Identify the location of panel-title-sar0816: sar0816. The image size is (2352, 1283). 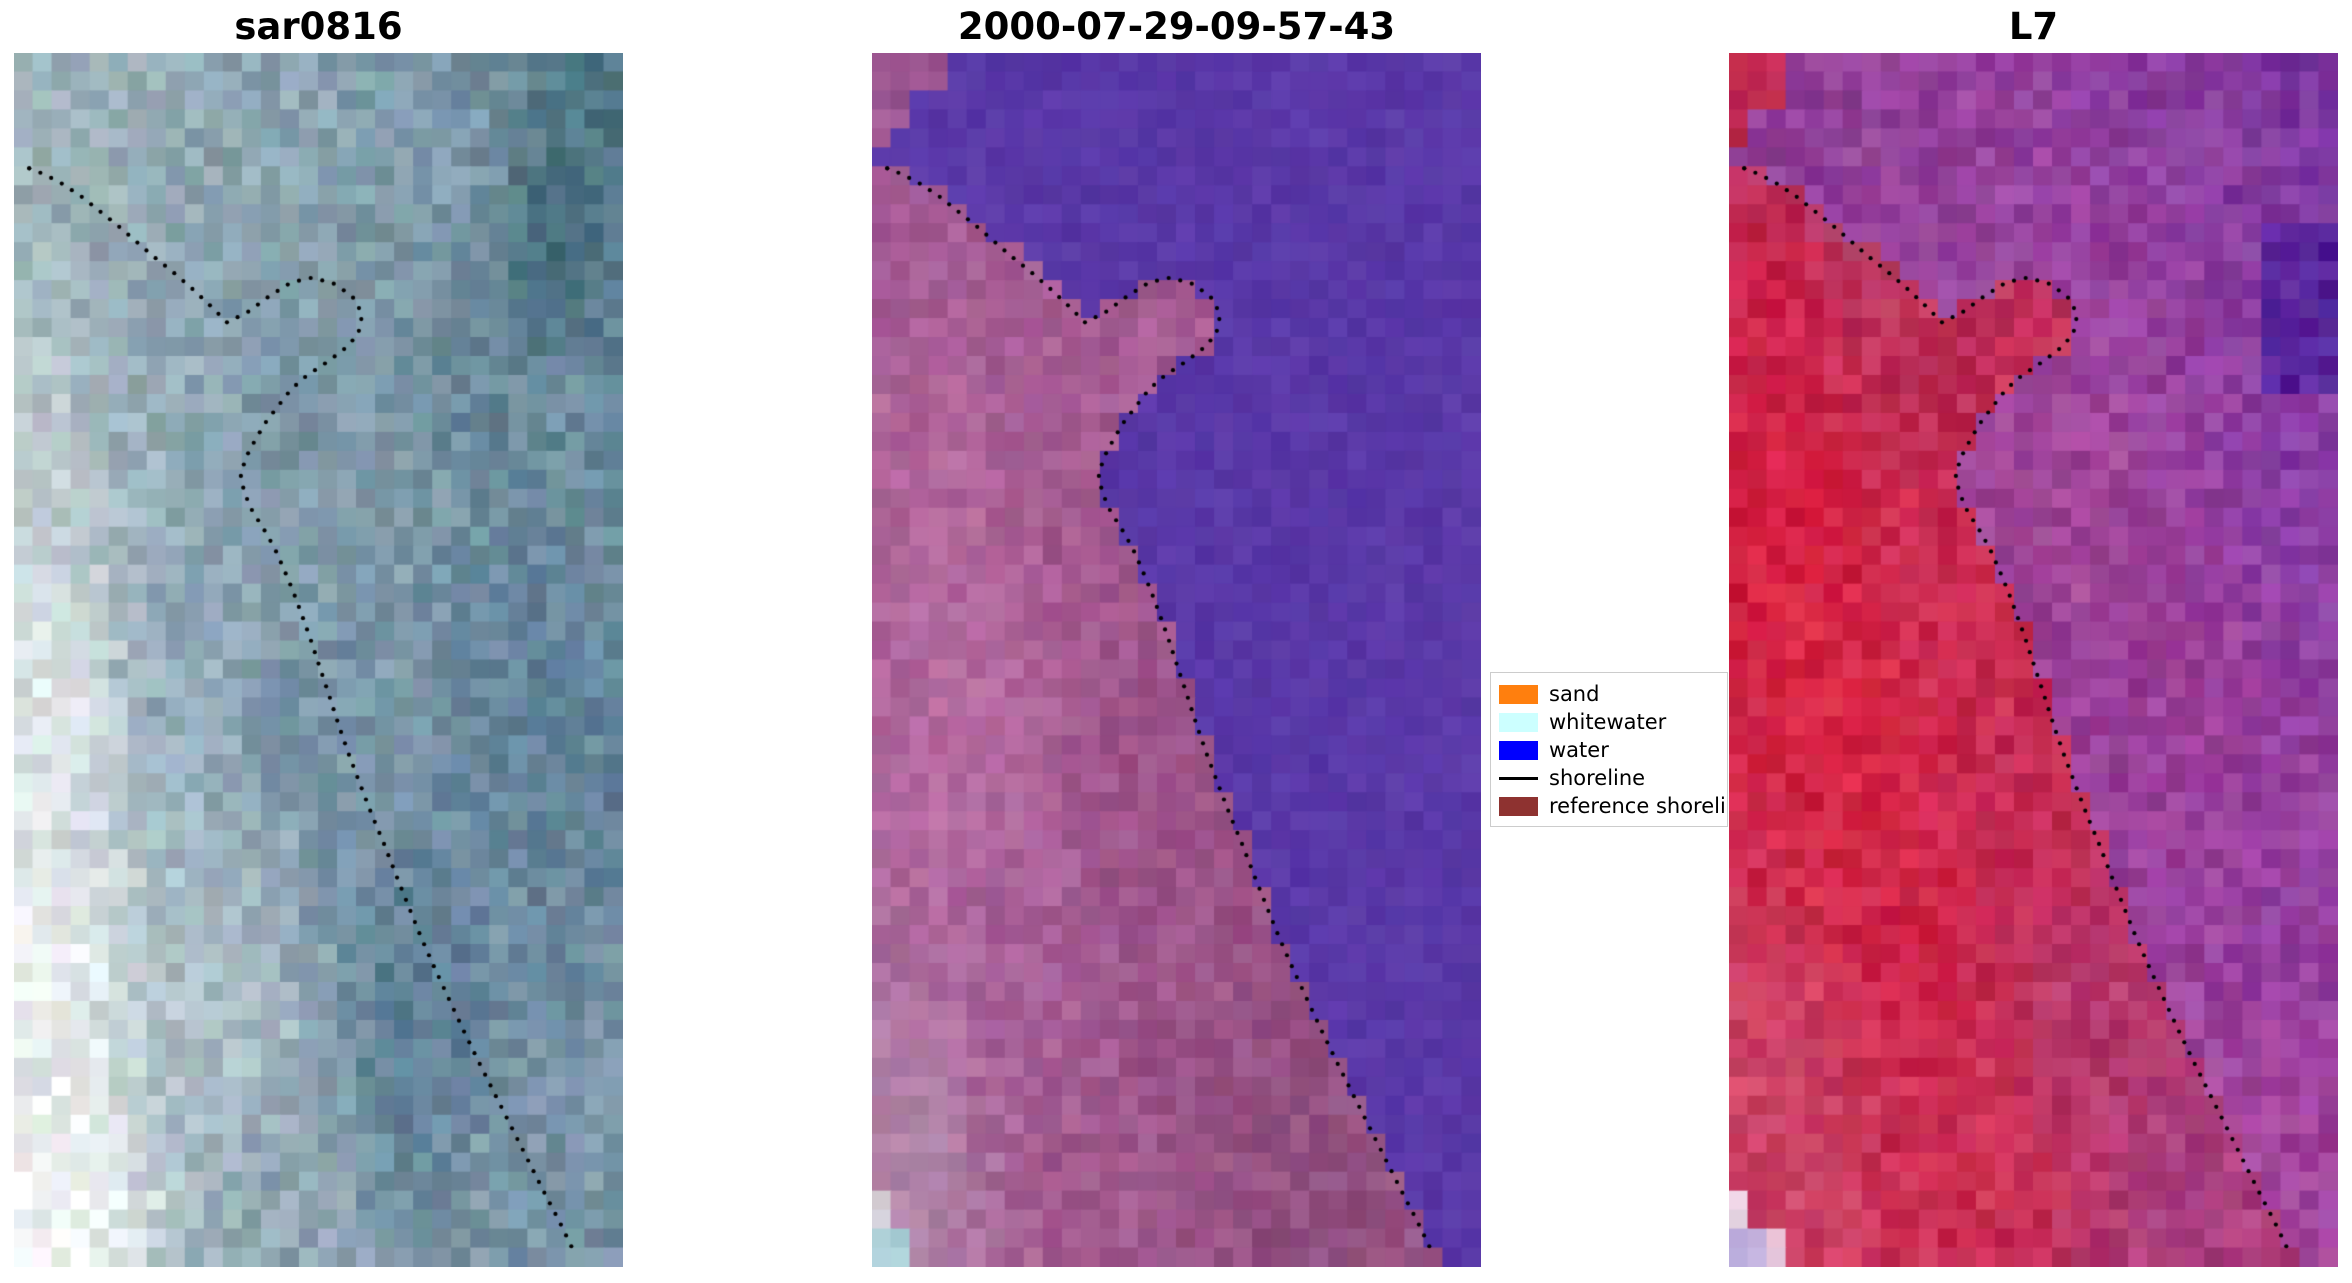
(318, 26).